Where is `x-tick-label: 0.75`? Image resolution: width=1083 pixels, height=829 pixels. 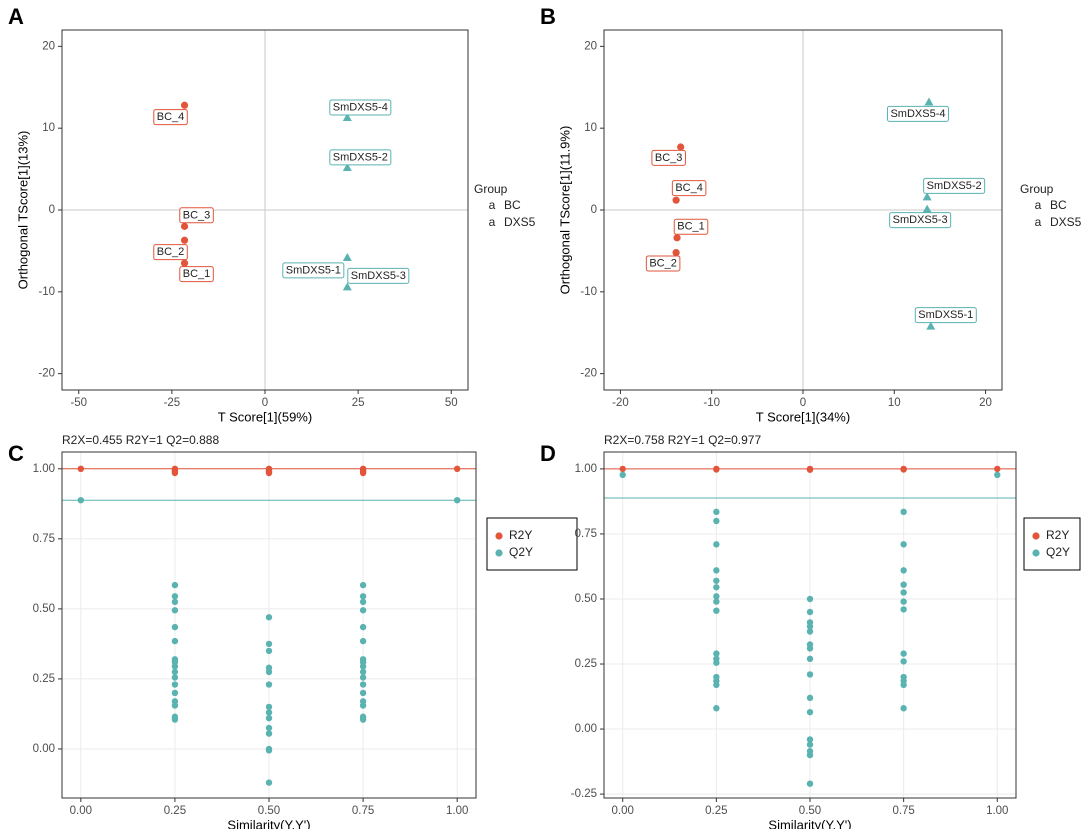
x-tick-label: 0.75 is located at coordinates (363, 811).